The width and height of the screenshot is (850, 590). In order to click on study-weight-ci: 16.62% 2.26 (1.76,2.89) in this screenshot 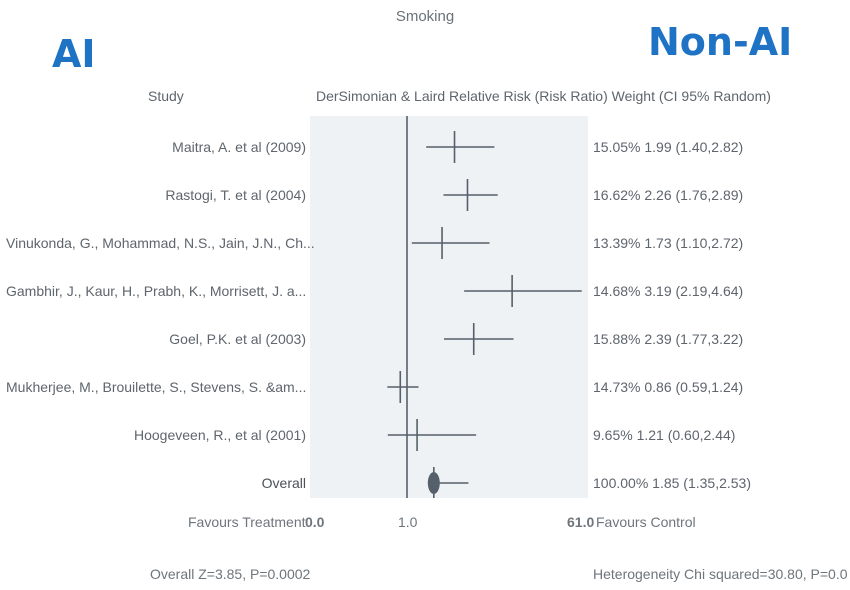, I will do `click(668, 195)`.